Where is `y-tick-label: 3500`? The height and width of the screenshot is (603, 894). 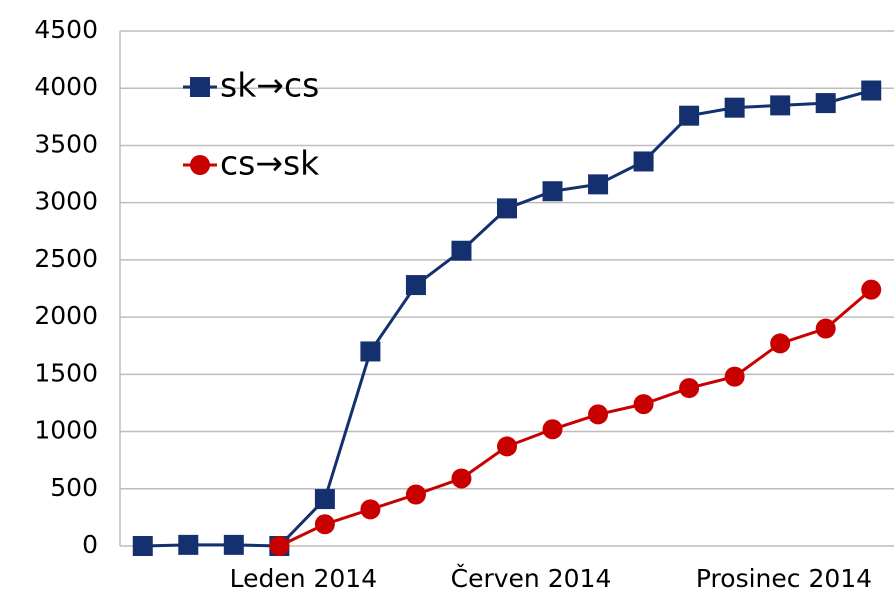
y-tick-label: 3500 is located at coordinates (66, 143).